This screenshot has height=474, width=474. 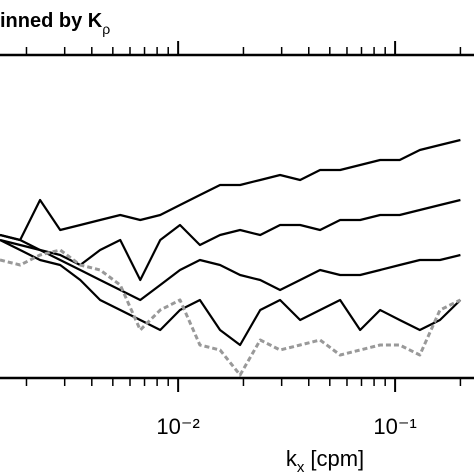 What do you see at coordinates (301, 466) in the screenshot?
I see `x-label-subscript: x` at bounding box center [301, 466].